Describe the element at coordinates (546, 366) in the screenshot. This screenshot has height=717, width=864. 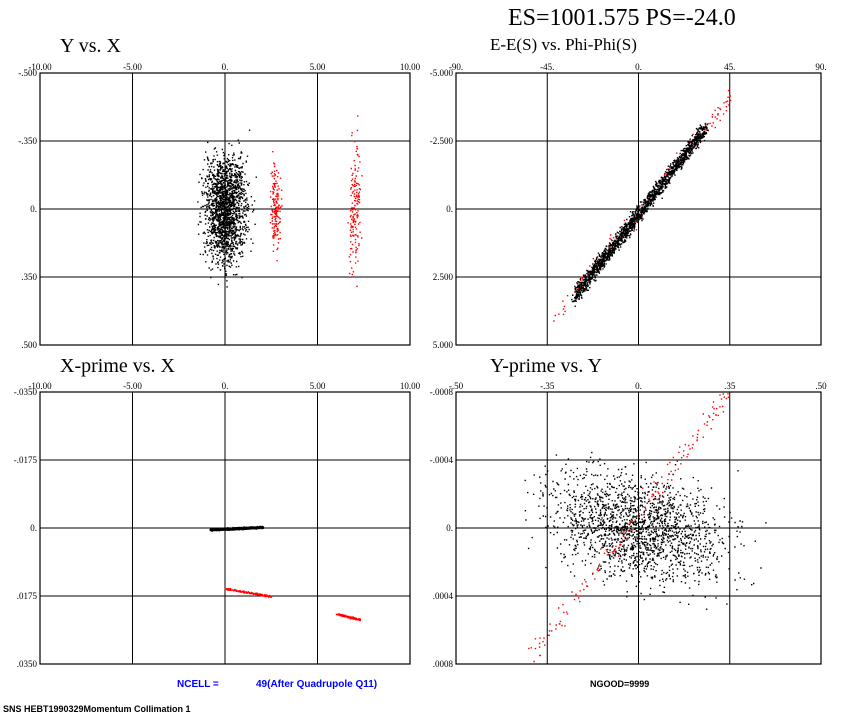
I see `panel-title: Y-prime vs. Y` at that location.